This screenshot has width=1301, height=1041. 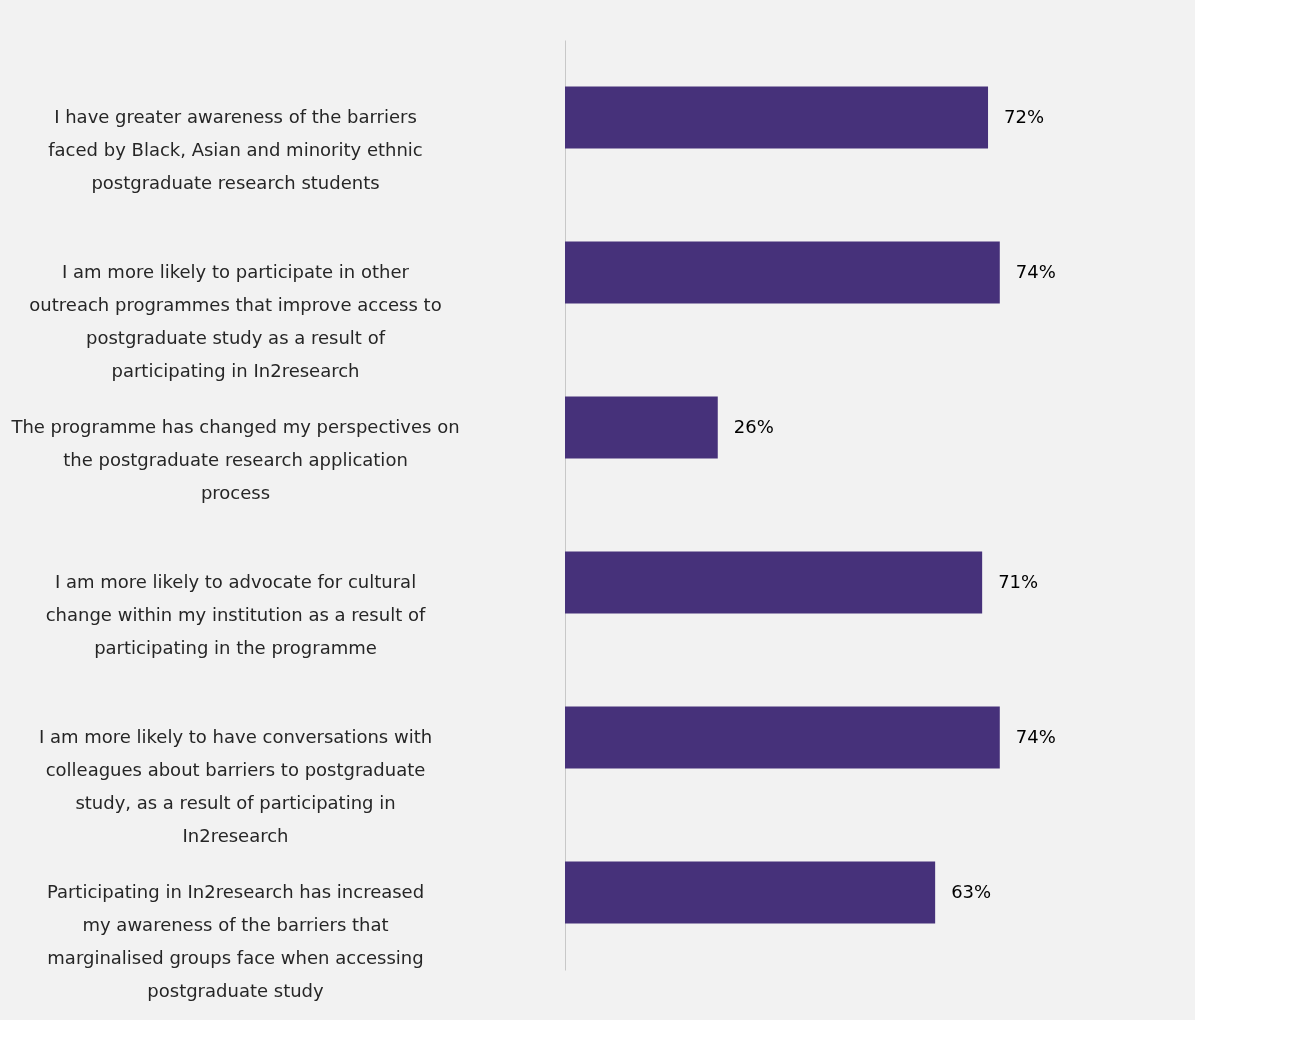 What do you see at coordinates (235, 940) in the screenshot?
I see `y-tick-label: Participating in In2research has increased my awareness of the barriers that marginalised groups face when accessing postgraduate study` at bounding box center [235, 940].